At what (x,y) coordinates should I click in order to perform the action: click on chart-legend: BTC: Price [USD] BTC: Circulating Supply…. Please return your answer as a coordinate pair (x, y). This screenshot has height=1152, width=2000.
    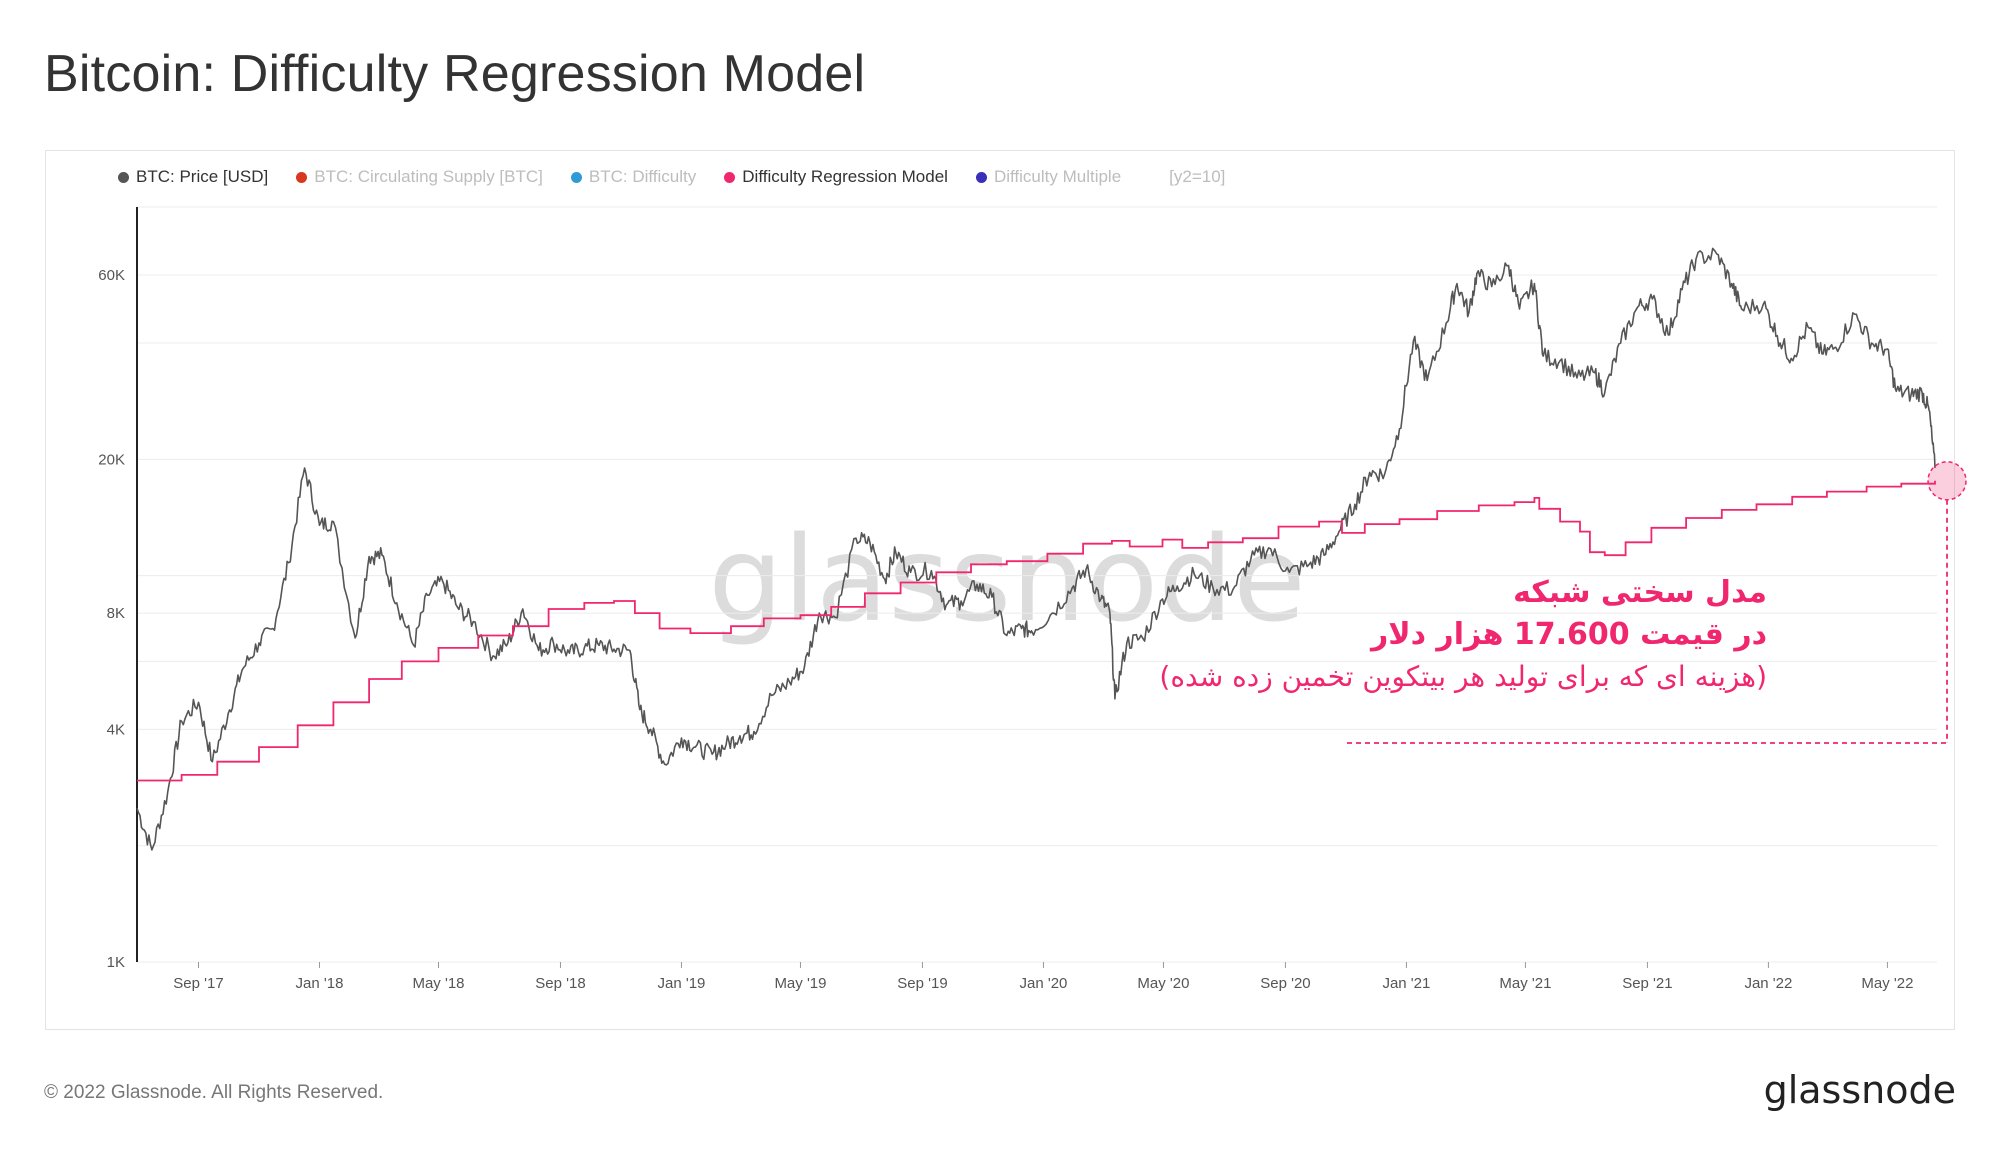
    Looking at the image, I should click on (671, 177).